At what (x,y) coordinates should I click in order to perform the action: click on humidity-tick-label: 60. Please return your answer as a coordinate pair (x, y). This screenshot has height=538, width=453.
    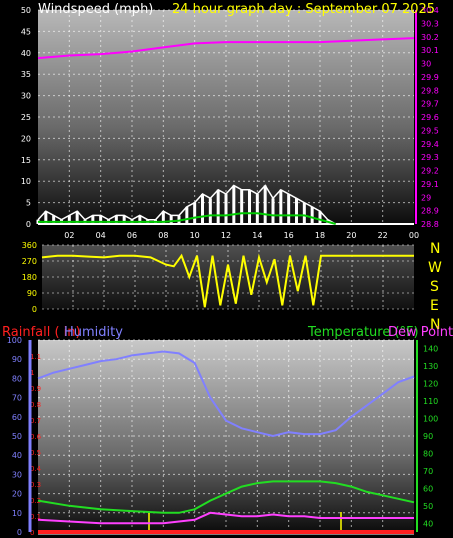
    Looking at the image, I should click on (17, 417).